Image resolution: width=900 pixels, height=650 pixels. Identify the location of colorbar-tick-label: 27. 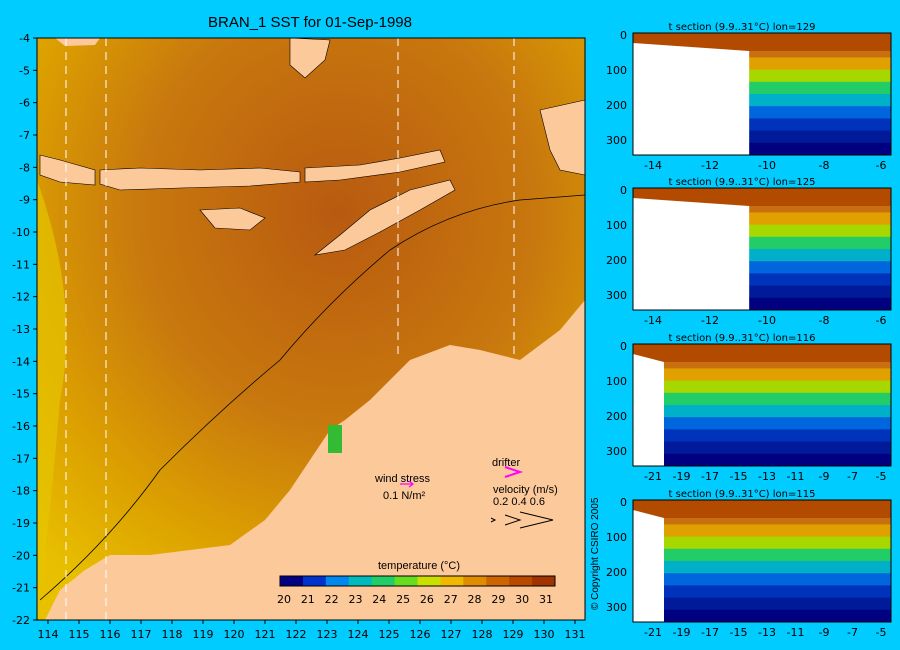
(451, 599).